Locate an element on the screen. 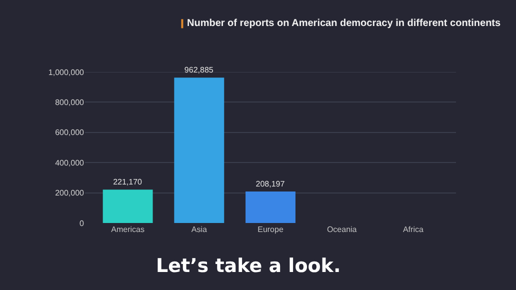  text: Let’s take a look. is located at coordinates (248, 266).